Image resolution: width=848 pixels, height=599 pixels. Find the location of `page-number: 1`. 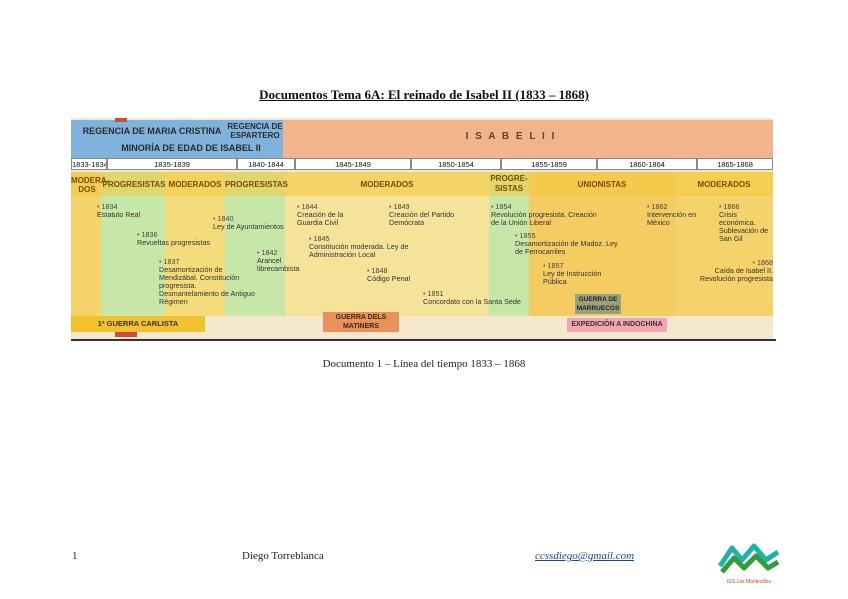

page-number: 1 is located at coordinates (75, 556).